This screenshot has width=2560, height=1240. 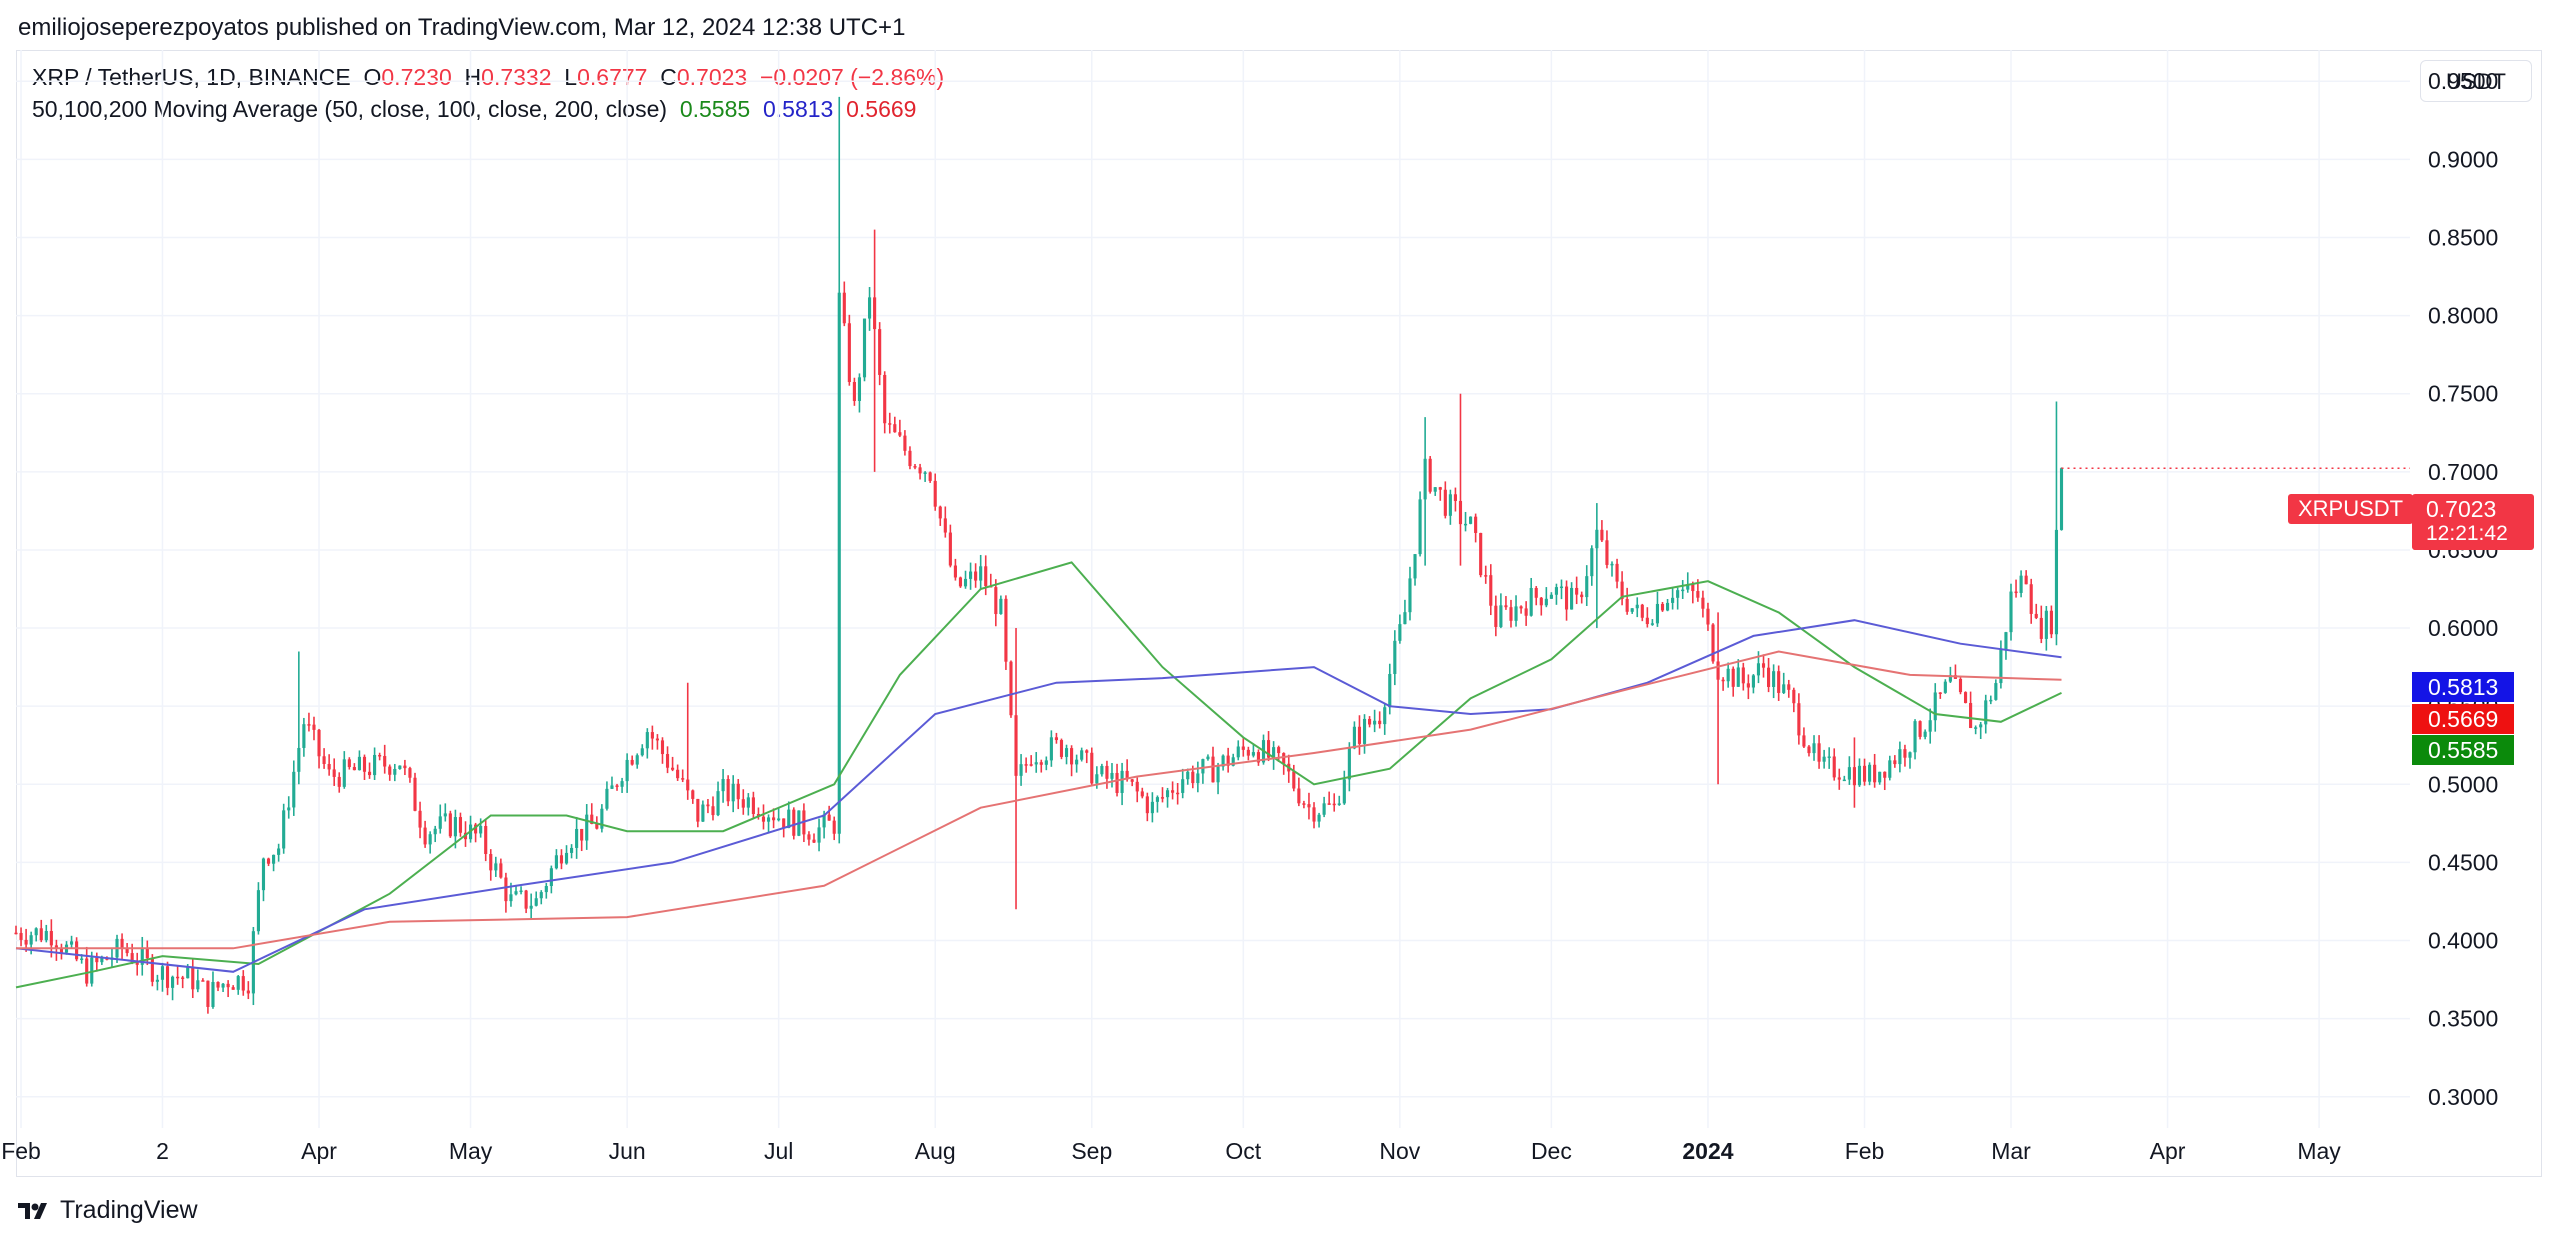 I want to click on ma50-tag: 0.5585, so click(x=2463, y=750).